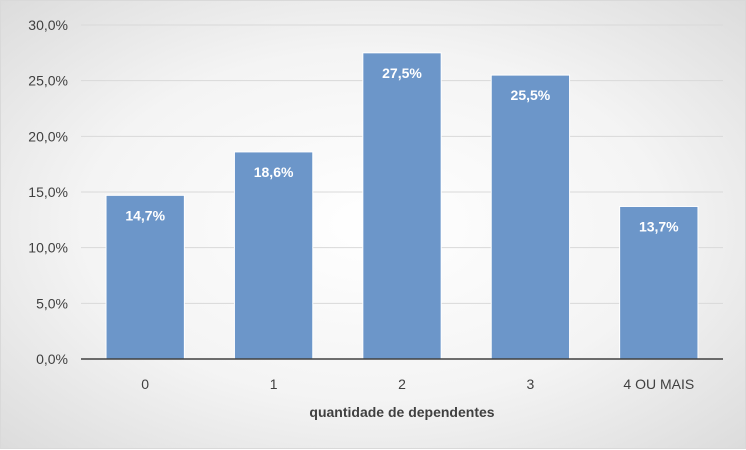  What do you see at coordinates (48, 136) in the screenshot?
I see `y-tick-label: 20,0%` at bounding box center [48, 136].